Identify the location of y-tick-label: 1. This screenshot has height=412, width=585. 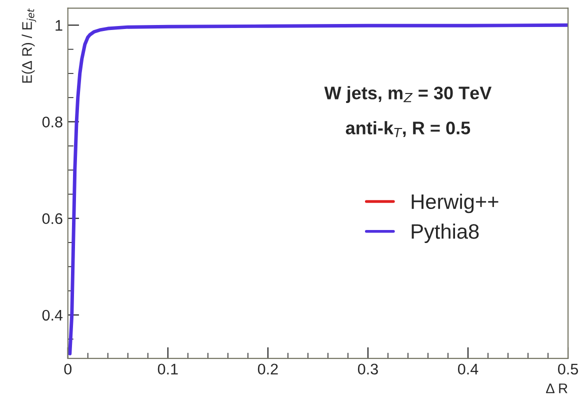
(59, 25).